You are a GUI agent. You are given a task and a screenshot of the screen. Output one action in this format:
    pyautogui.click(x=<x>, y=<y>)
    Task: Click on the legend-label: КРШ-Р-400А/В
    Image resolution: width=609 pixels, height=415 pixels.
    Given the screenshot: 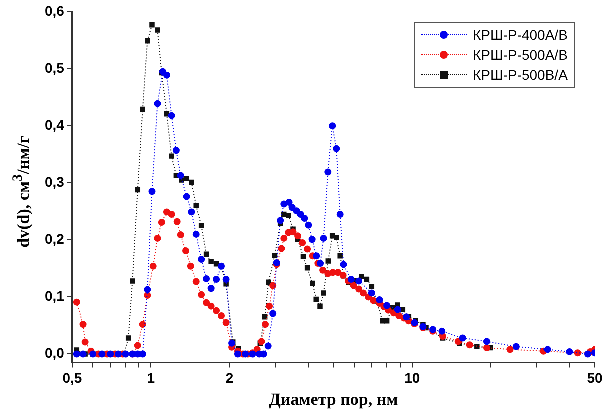 What is the action you would take?
    pyautogui.click(x=520, y=35)
    